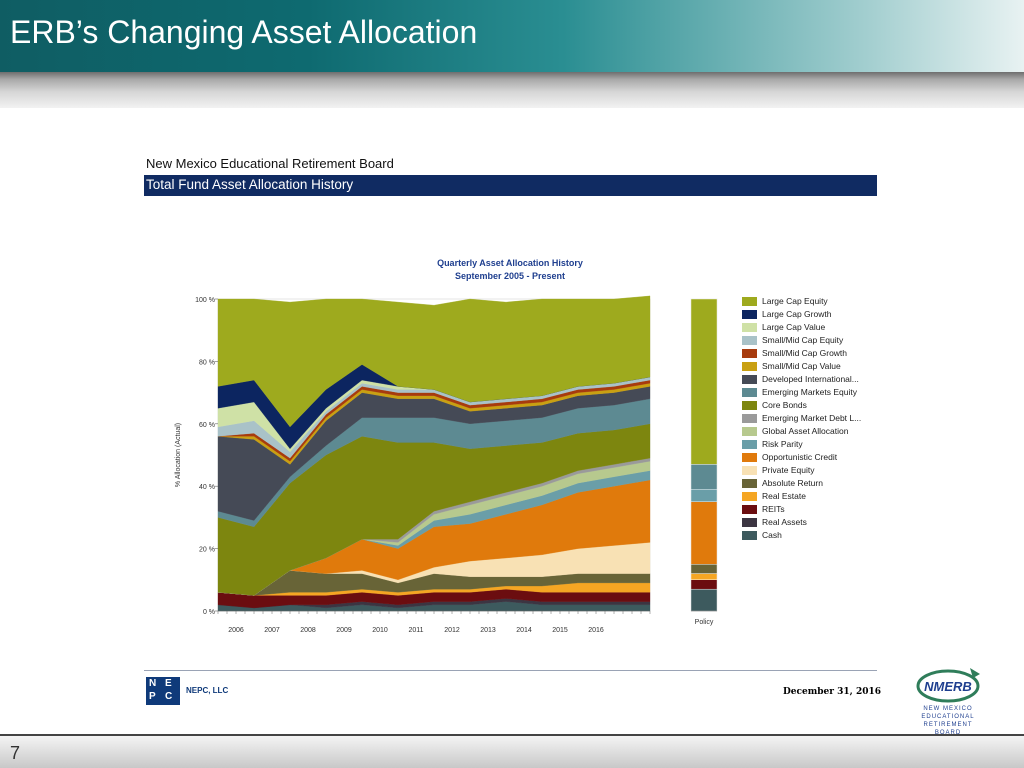  I want to click on svg-text: RETIREMENT, so click(948, 725).